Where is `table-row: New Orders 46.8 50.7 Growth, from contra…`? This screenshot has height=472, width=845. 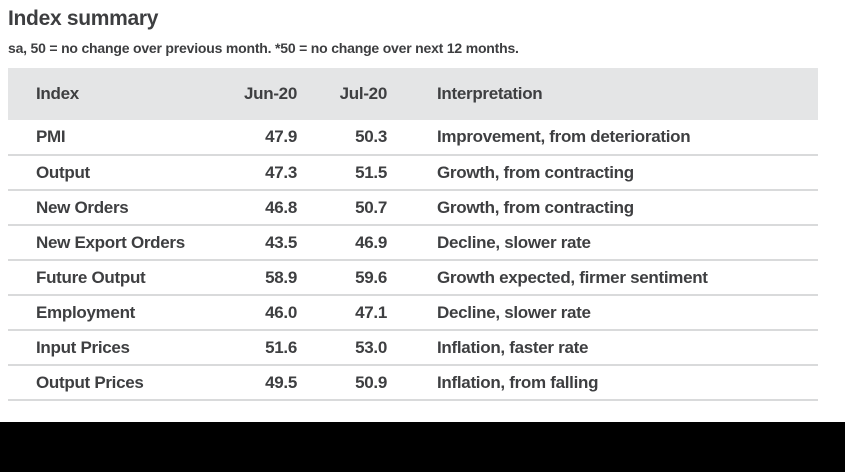
table-row: New Orders 46.8 50.7 Growth, from contra… is located at coordinates (413, 207).